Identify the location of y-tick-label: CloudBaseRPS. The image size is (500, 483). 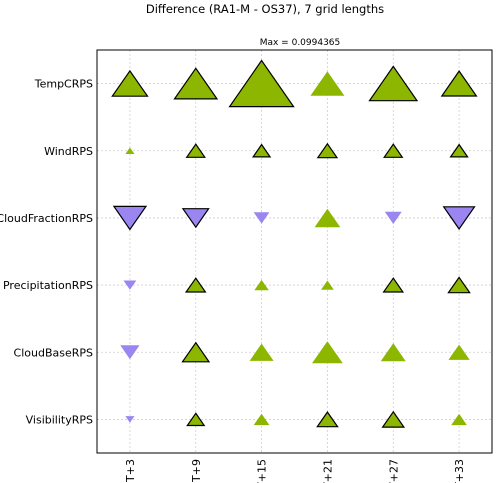
(53, 352).